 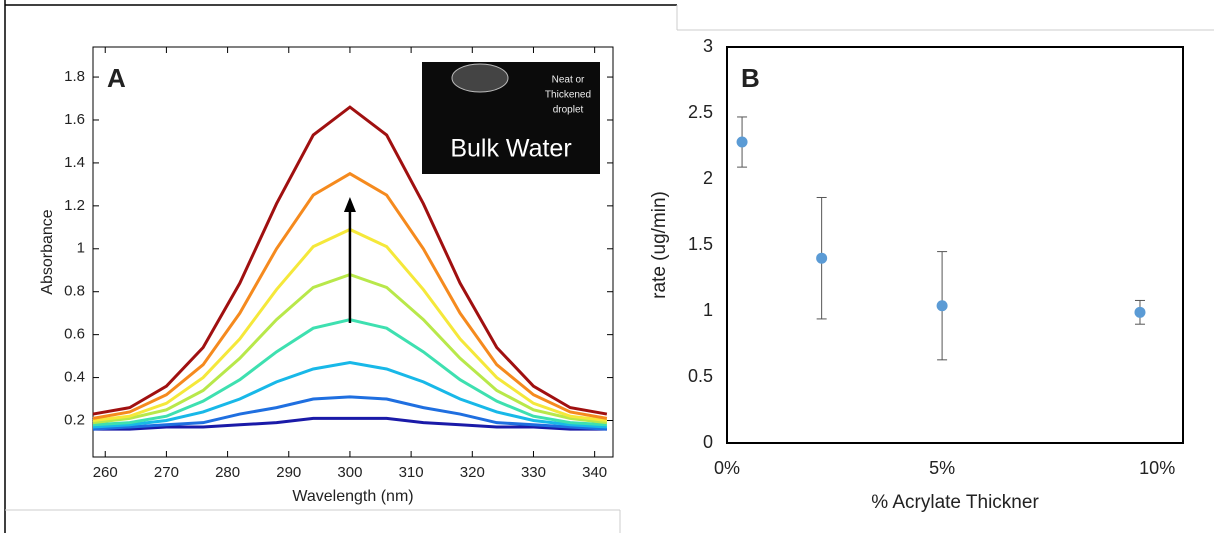 I want to click on x-tick-label: 260, so click(x=105, y=472).